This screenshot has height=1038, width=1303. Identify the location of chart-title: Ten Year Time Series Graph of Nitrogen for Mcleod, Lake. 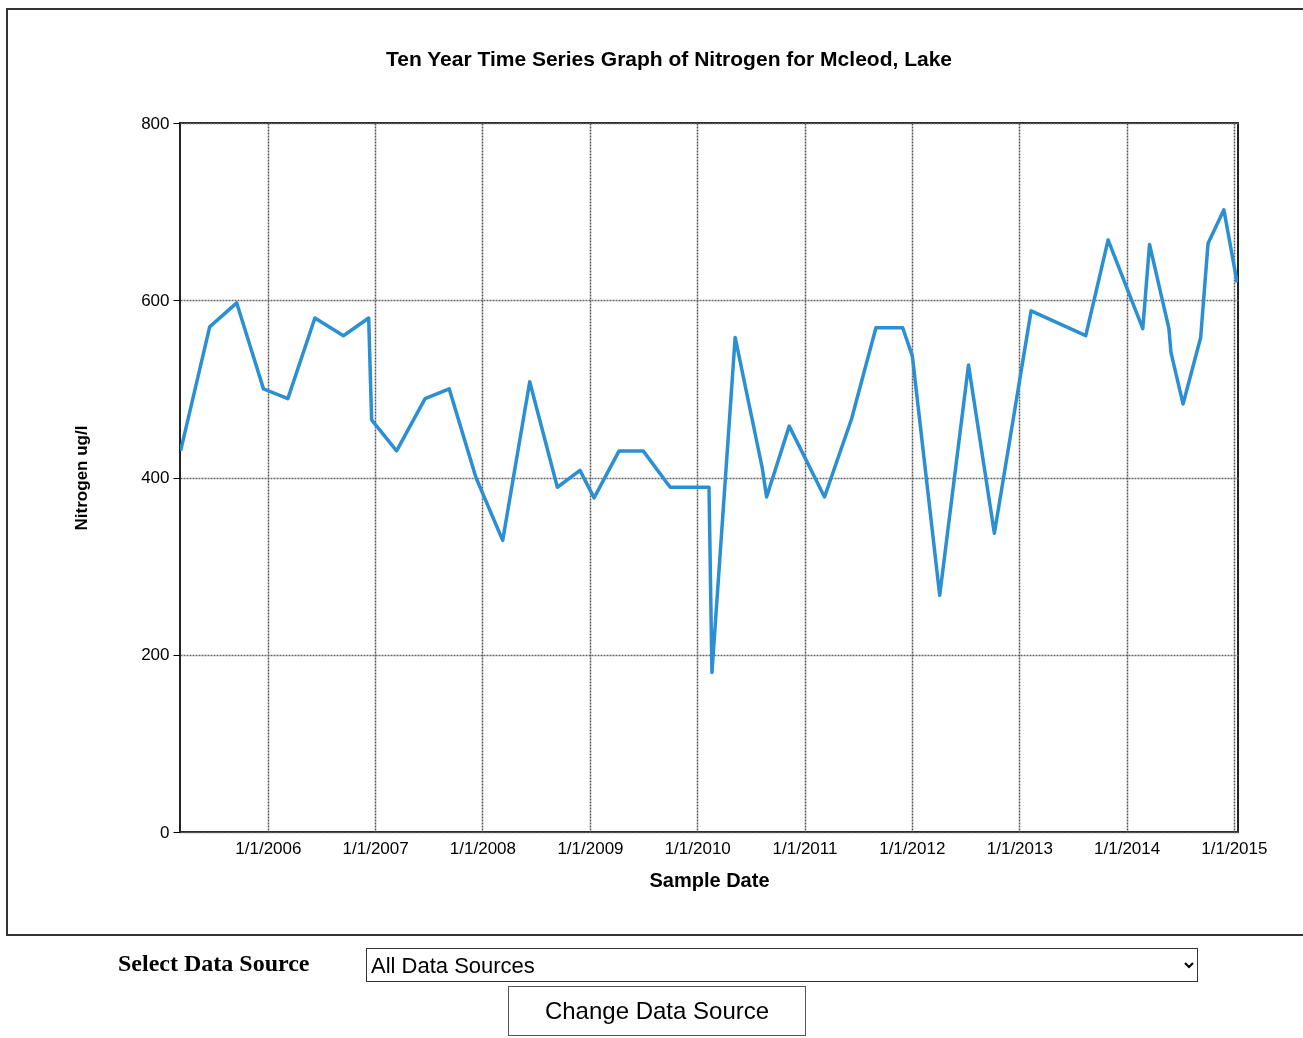
(669, 58).